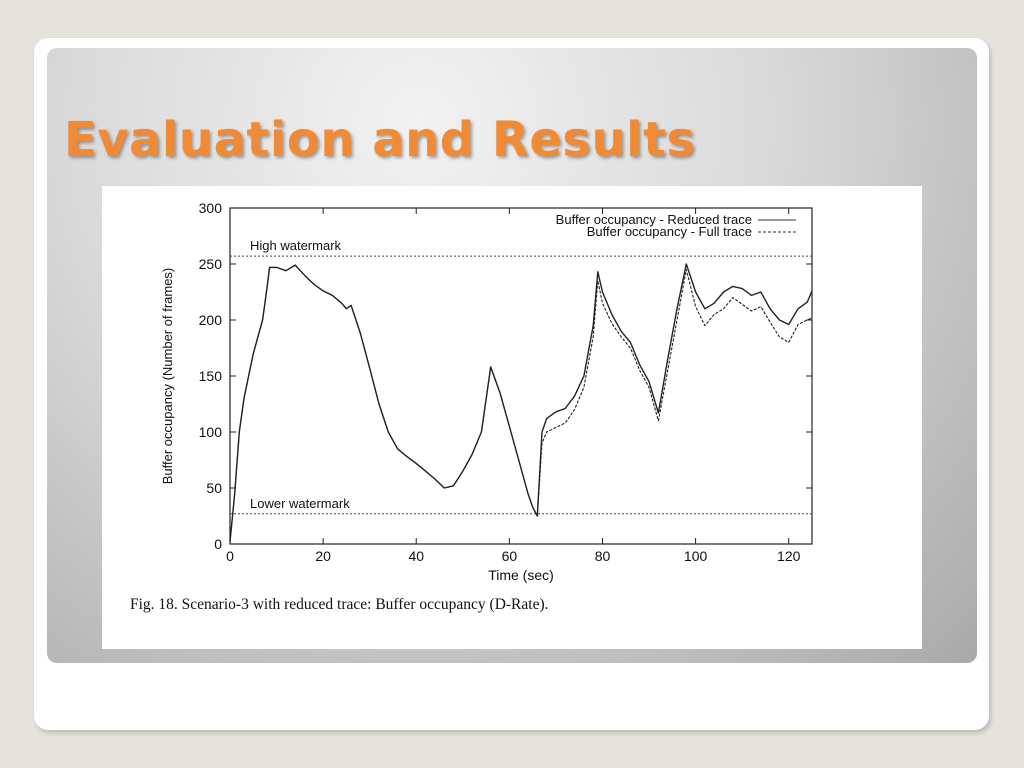 Image resolution: width=1024 pixels, height=768 pixels. I want to click on y-tick-label: 250, so click(211, 264).